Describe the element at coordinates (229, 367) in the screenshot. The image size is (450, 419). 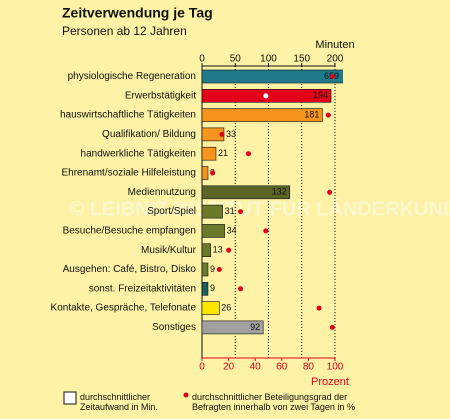
I see `x2-tick-label: 20` at that location.